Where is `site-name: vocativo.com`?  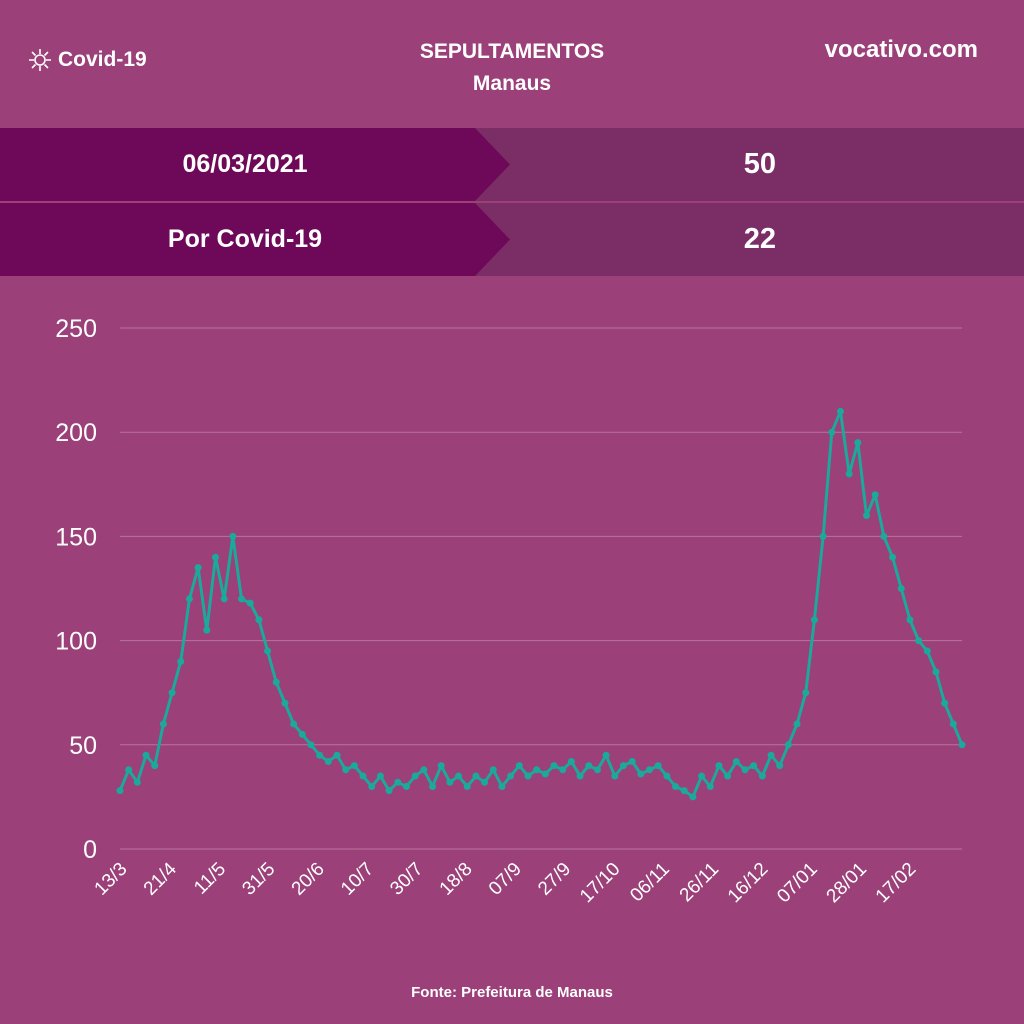 site-name: vocativo.com is located at coordinates (901, 49).